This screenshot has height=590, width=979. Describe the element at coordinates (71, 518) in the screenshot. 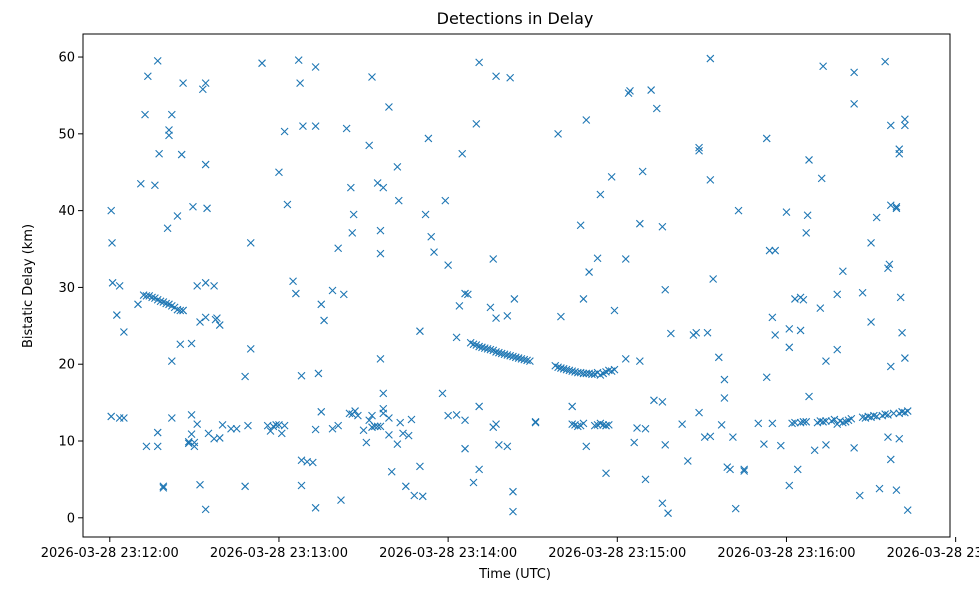

I see `y-tick-label: 0` at that location.